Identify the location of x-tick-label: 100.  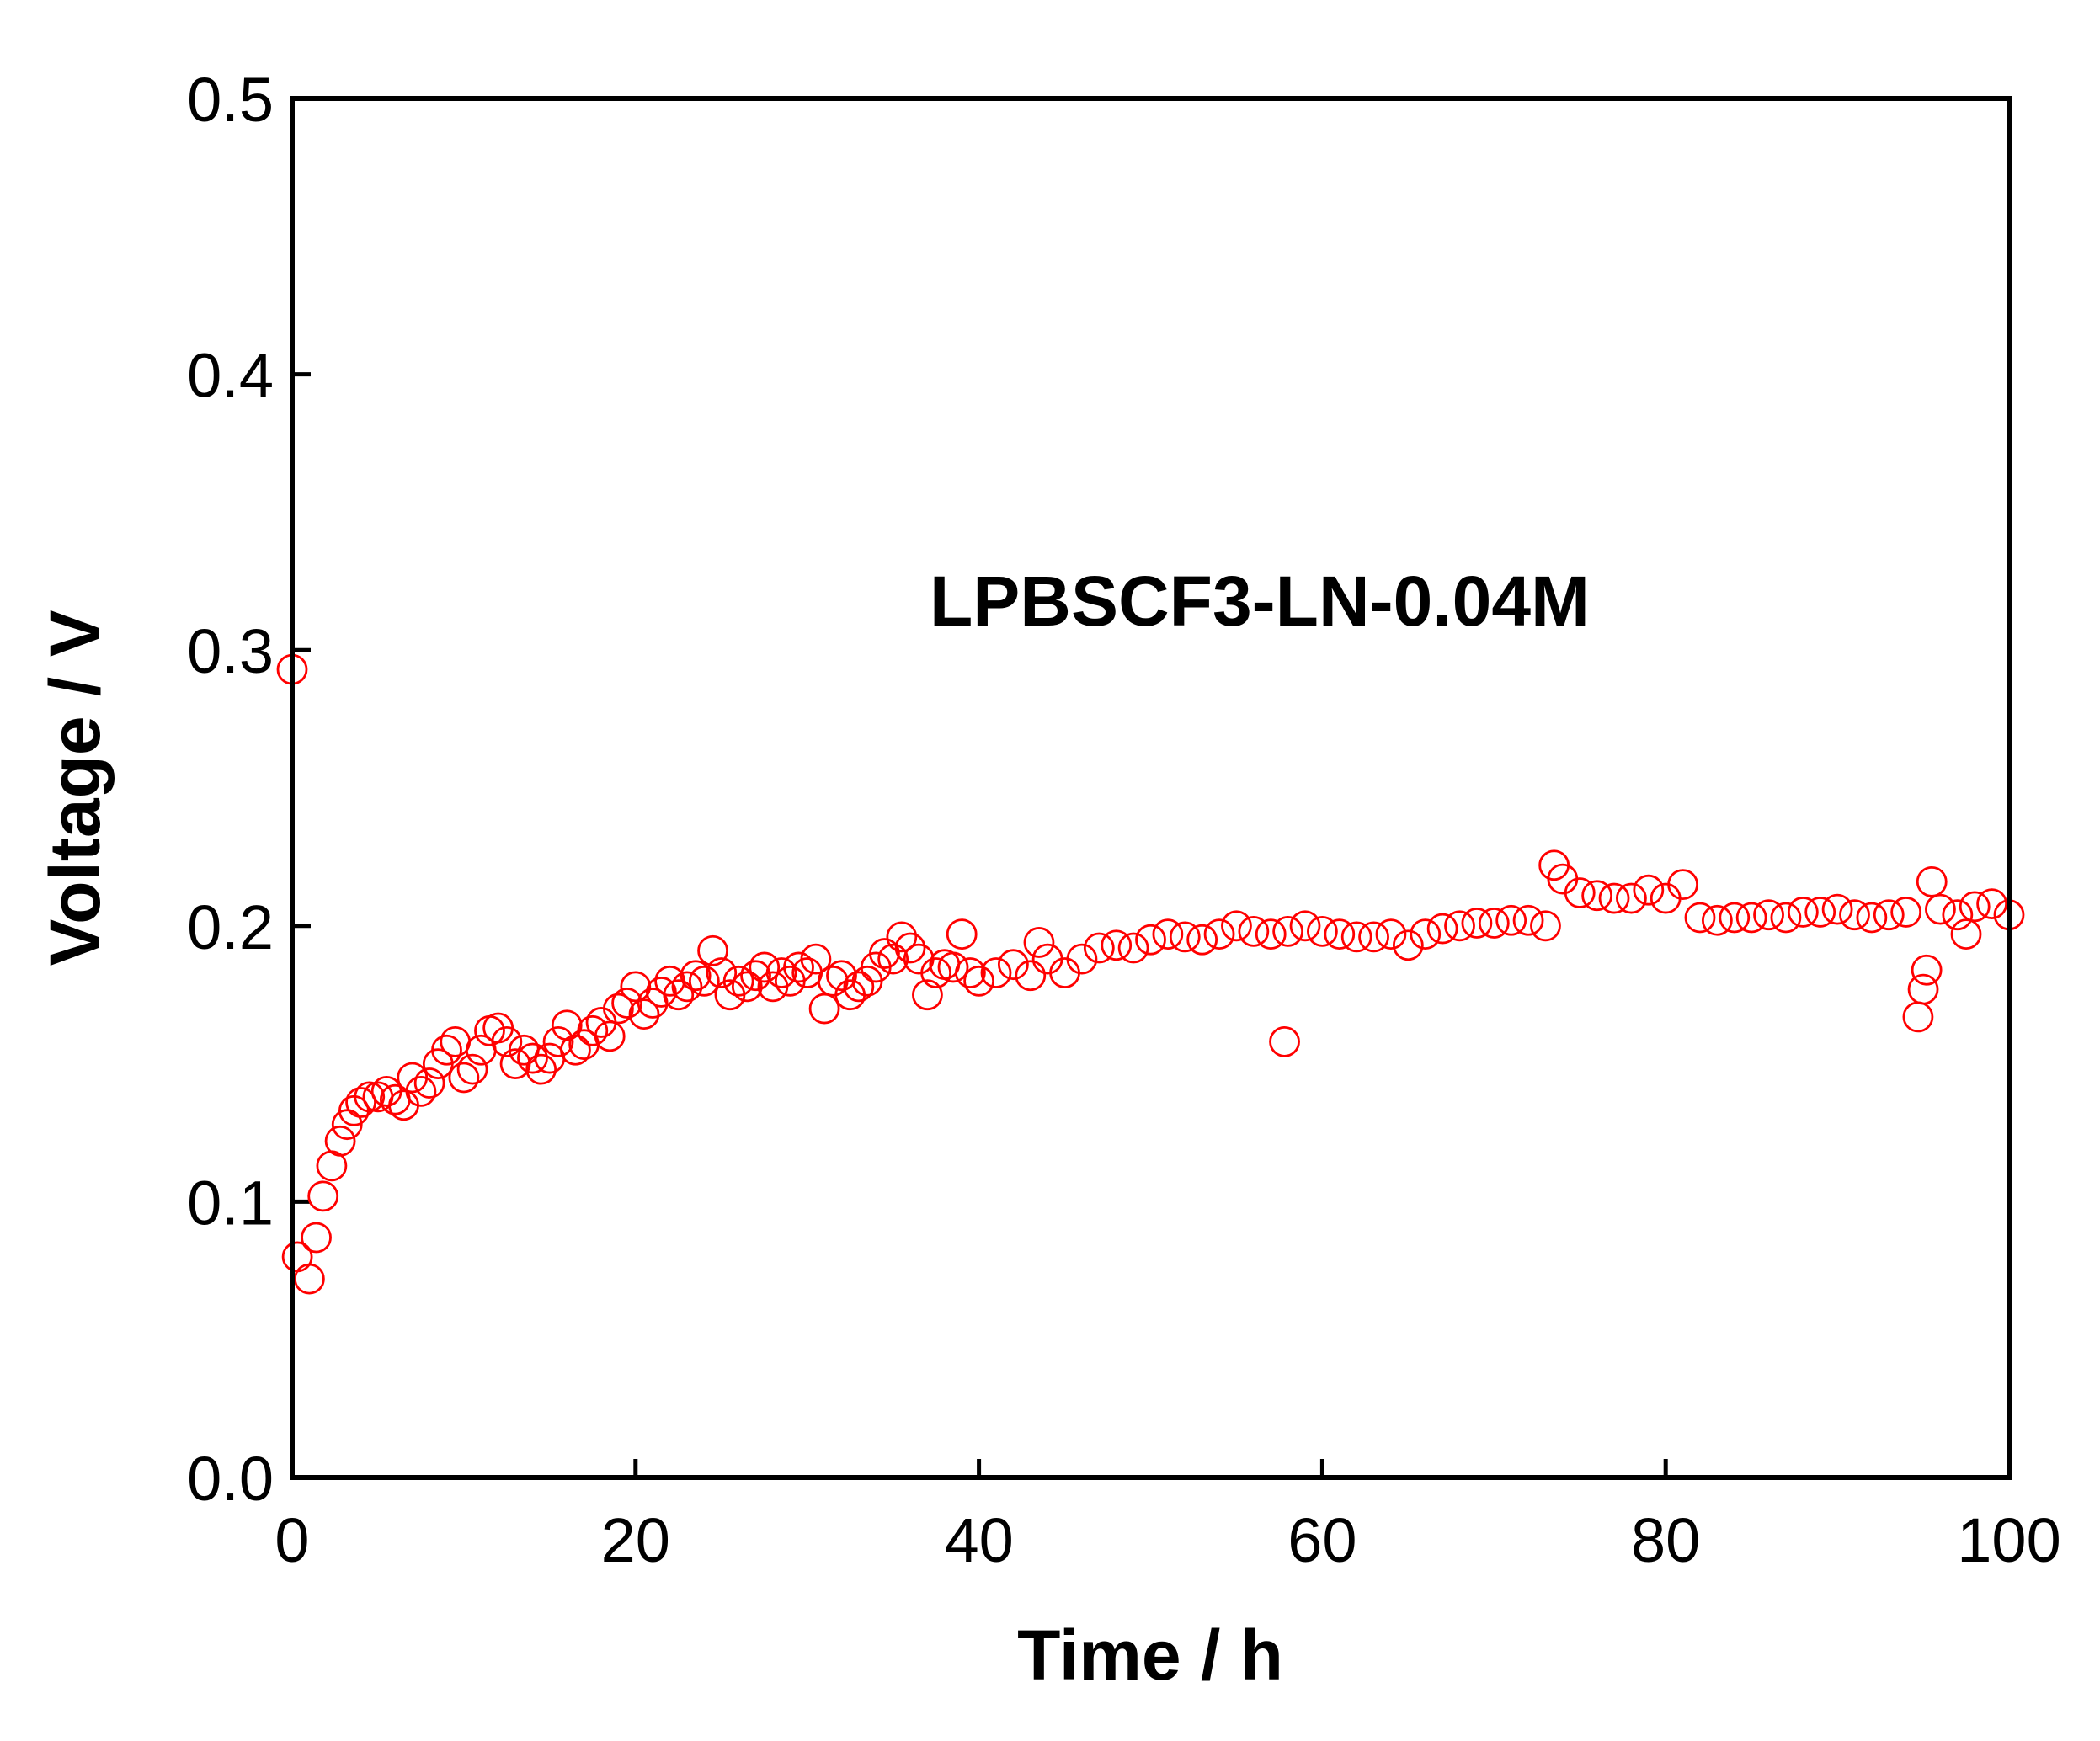
(2008, 1540).